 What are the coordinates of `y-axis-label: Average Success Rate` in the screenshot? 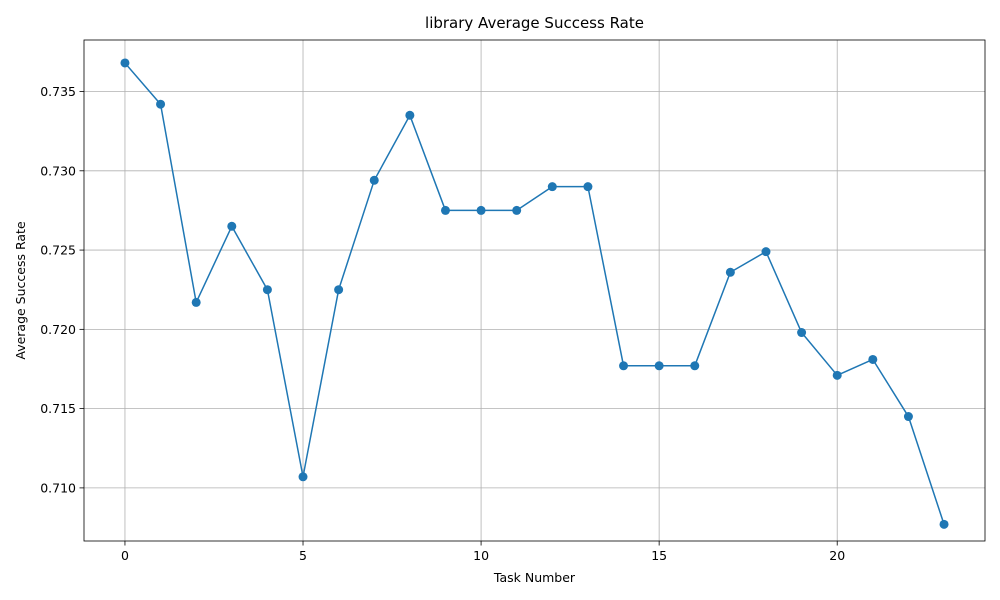 It's located at (20, 290).